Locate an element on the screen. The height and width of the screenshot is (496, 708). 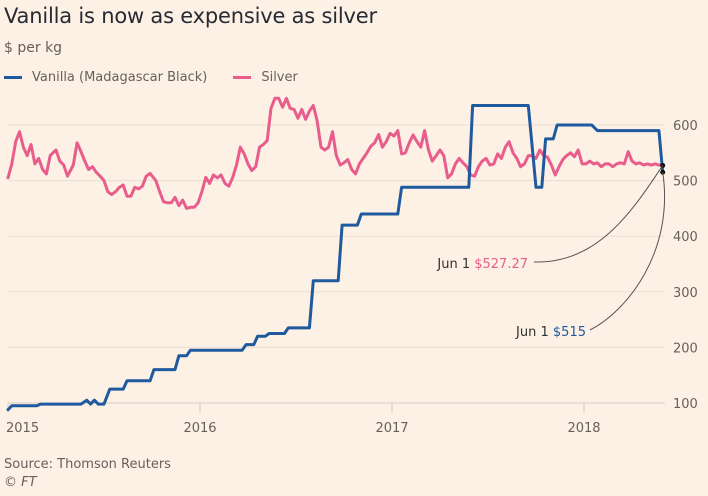
legend-label-vanilla: Vanilla (Madagascar Black) is located at coordinates (120, 77).